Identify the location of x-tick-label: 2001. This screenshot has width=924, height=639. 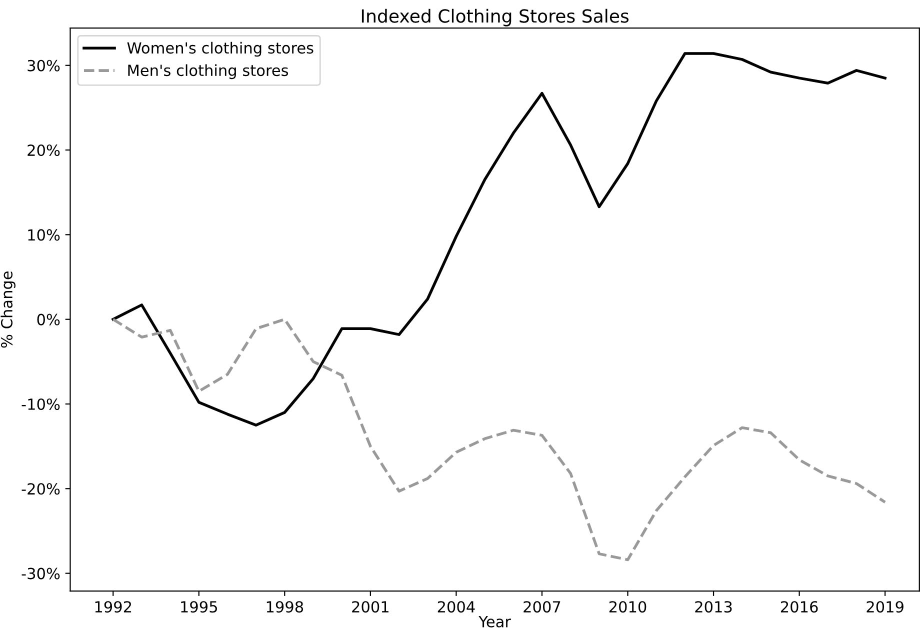
(370, 607).